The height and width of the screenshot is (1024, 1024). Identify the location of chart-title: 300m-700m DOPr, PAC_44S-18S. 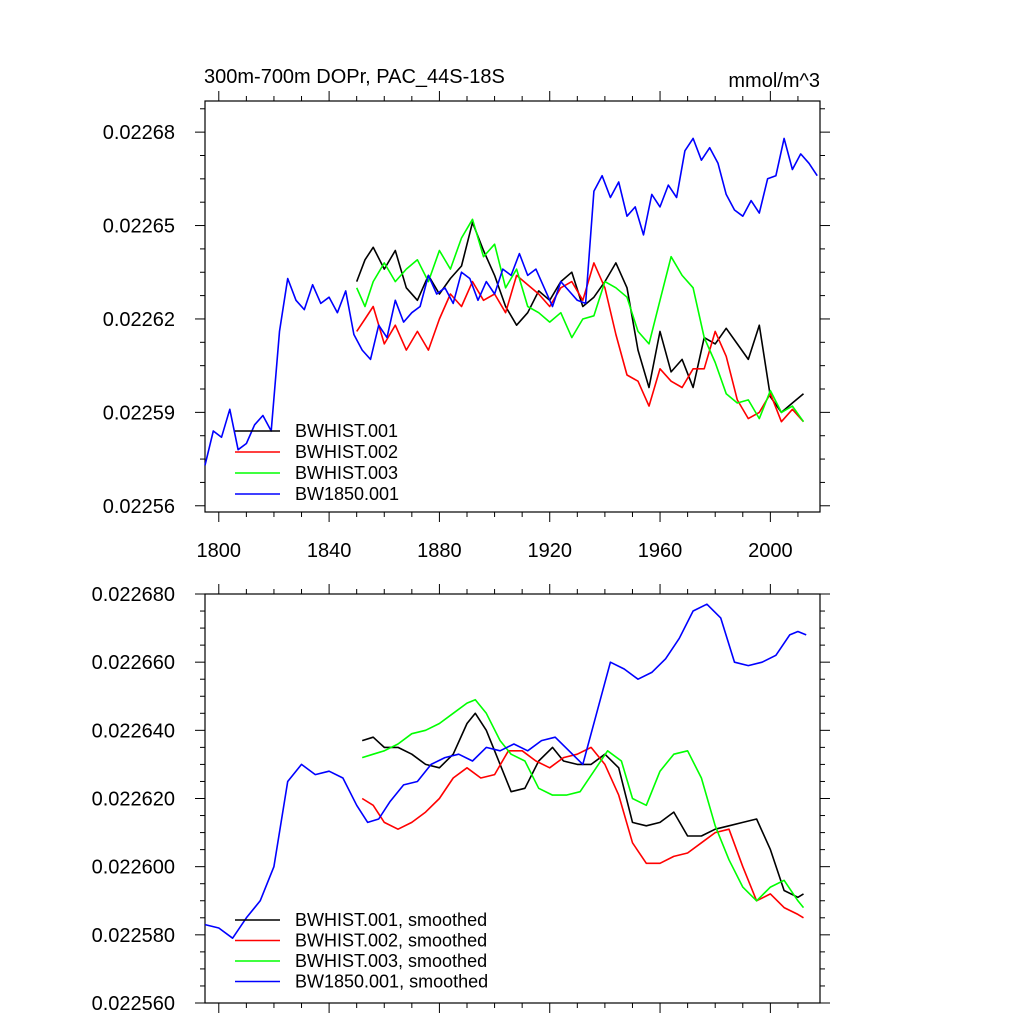
(354, 77).